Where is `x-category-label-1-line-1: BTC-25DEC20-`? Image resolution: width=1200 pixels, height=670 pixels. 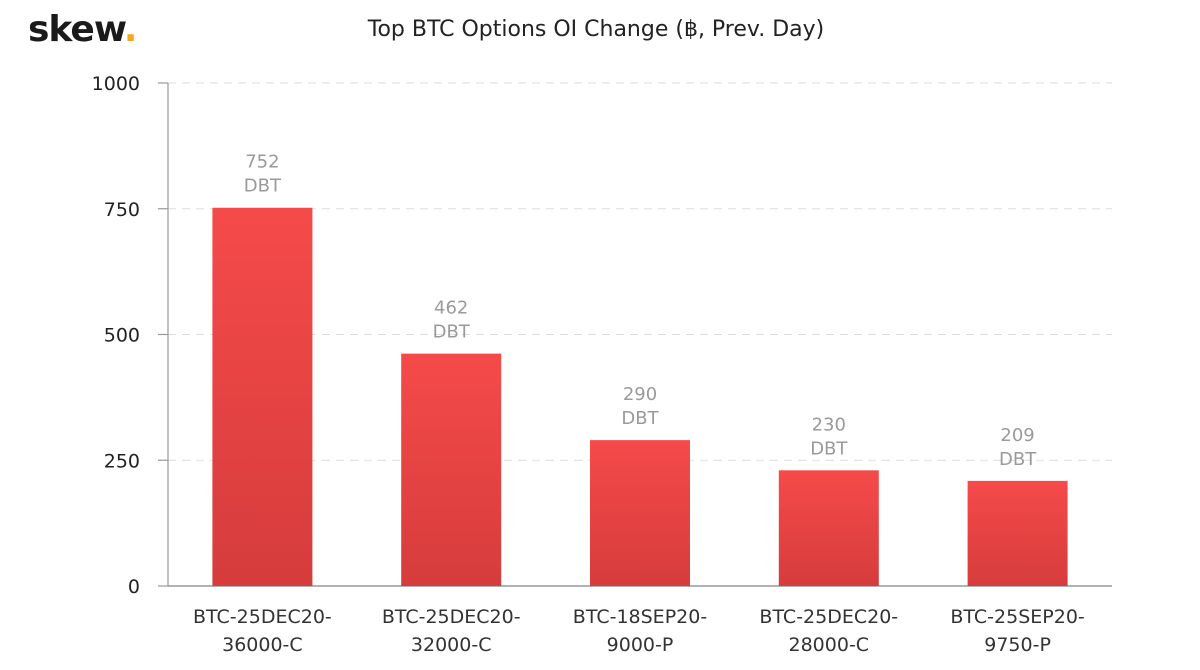
x-category-label-1-line-1: BTC-25DEC20- is located at coordinates (262, 617).